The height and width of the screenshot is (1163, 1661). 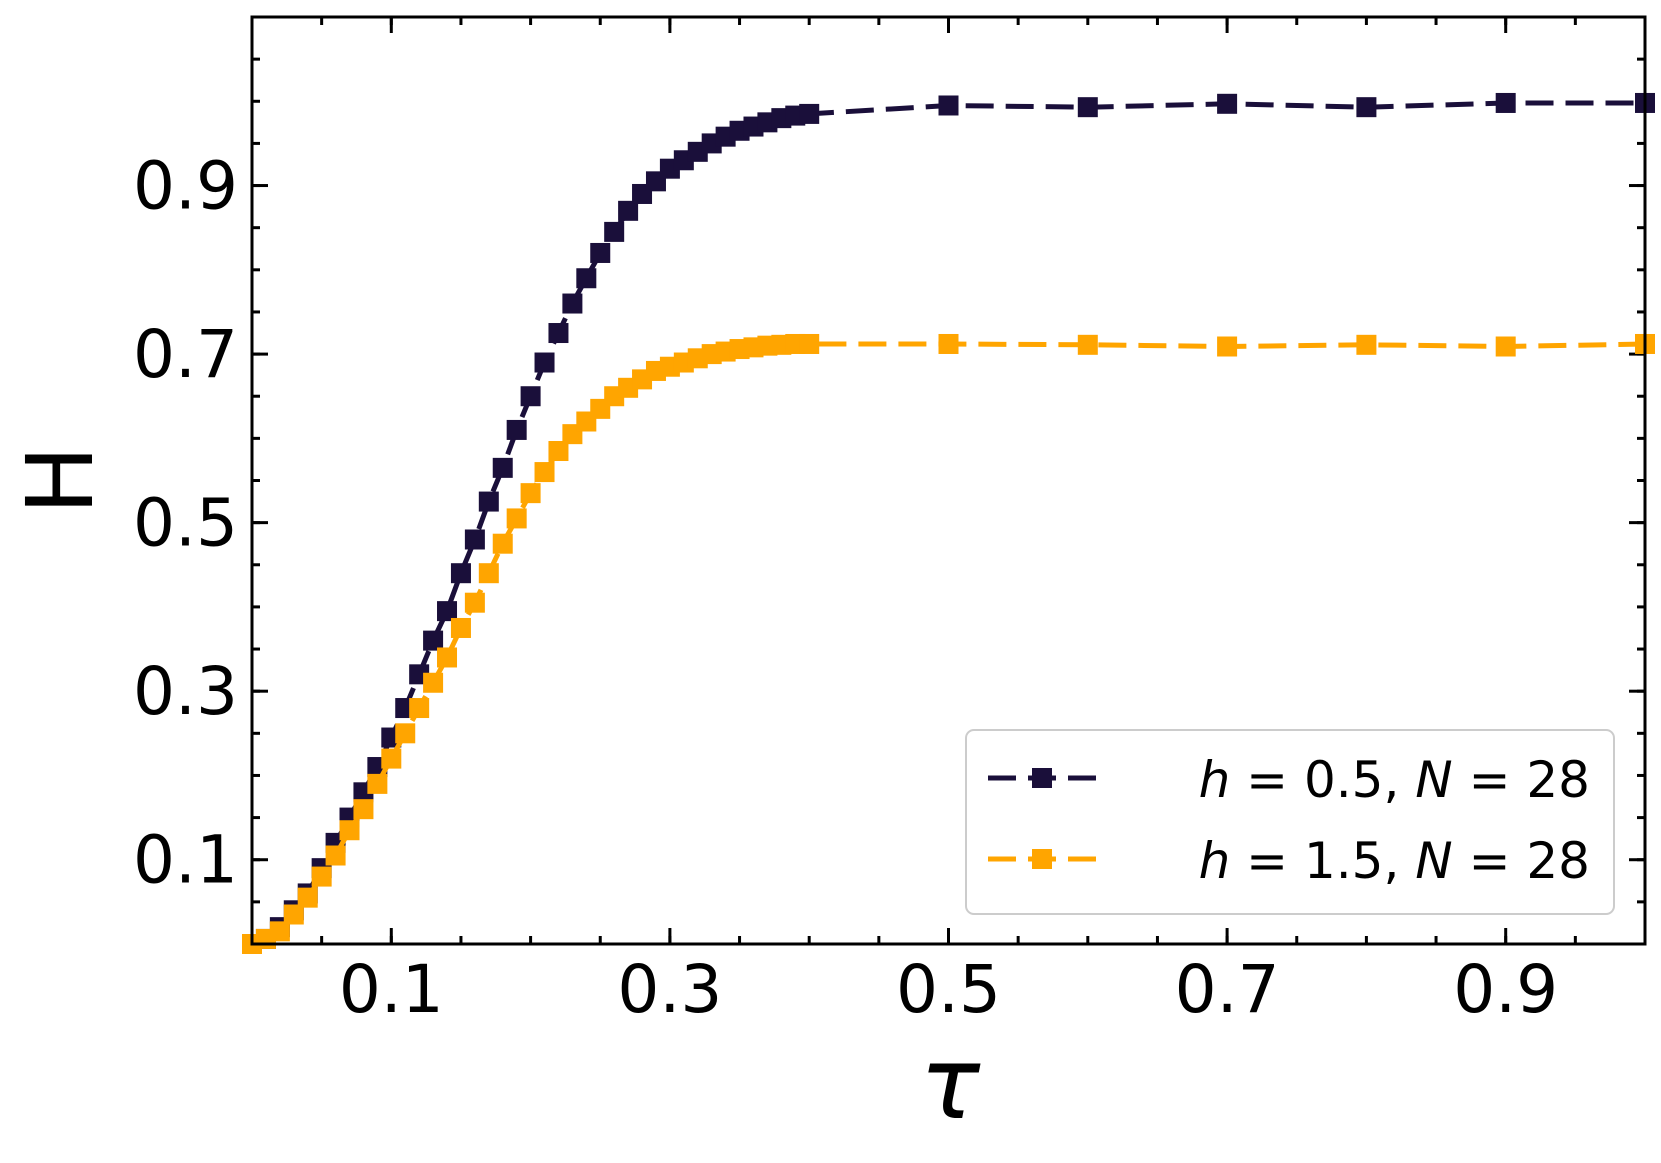 What do you see at coordinates (950, 1083) in the screenshot?
I see `x-axis-label: τ` at bounding box center [950, 1083].